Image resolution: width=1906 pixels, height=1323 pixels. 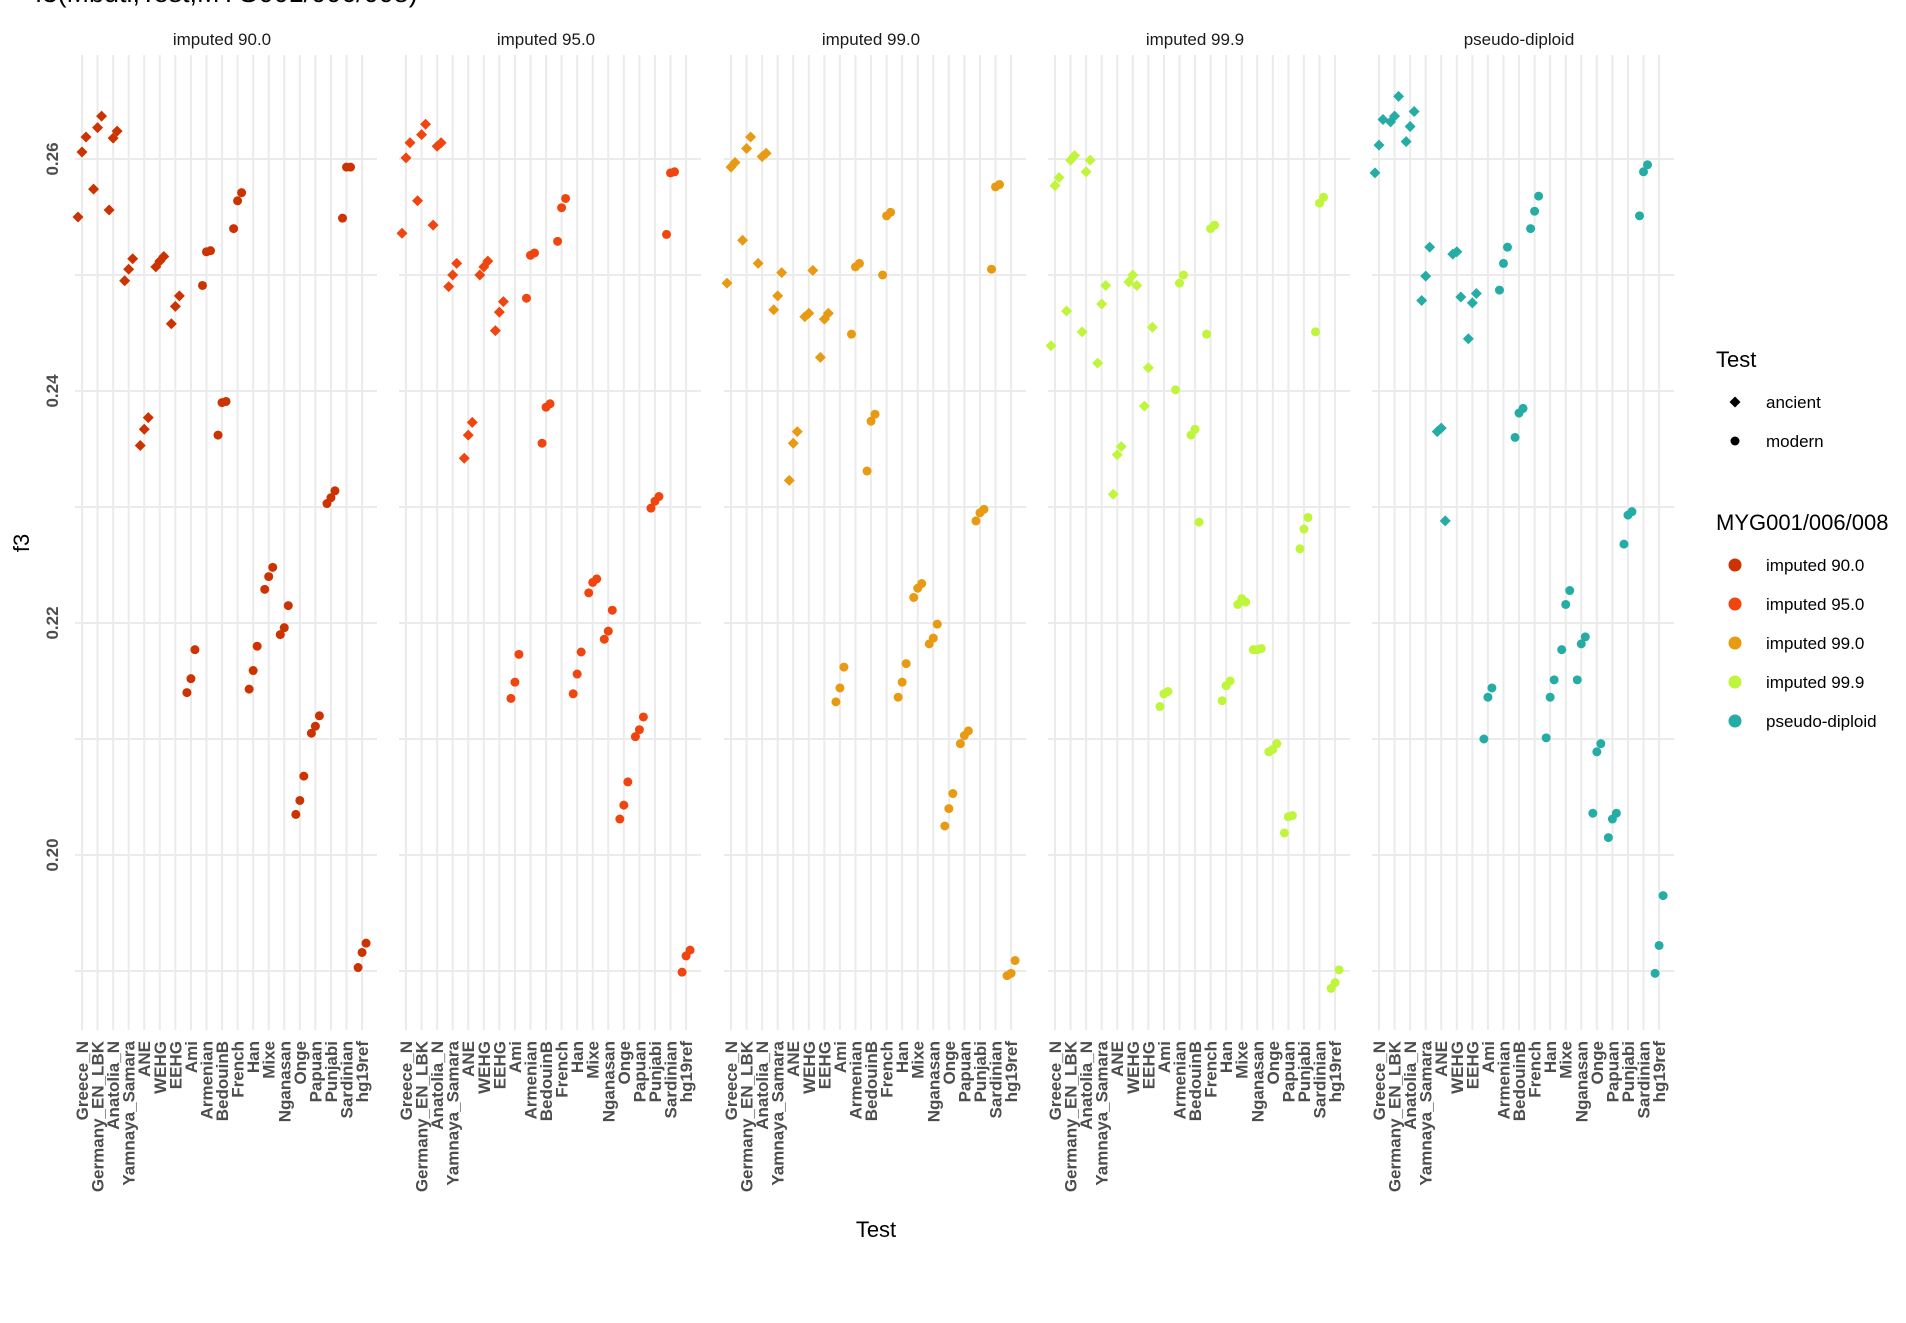 I want to click on legend-label: modern, so click(x=1795, y=441).